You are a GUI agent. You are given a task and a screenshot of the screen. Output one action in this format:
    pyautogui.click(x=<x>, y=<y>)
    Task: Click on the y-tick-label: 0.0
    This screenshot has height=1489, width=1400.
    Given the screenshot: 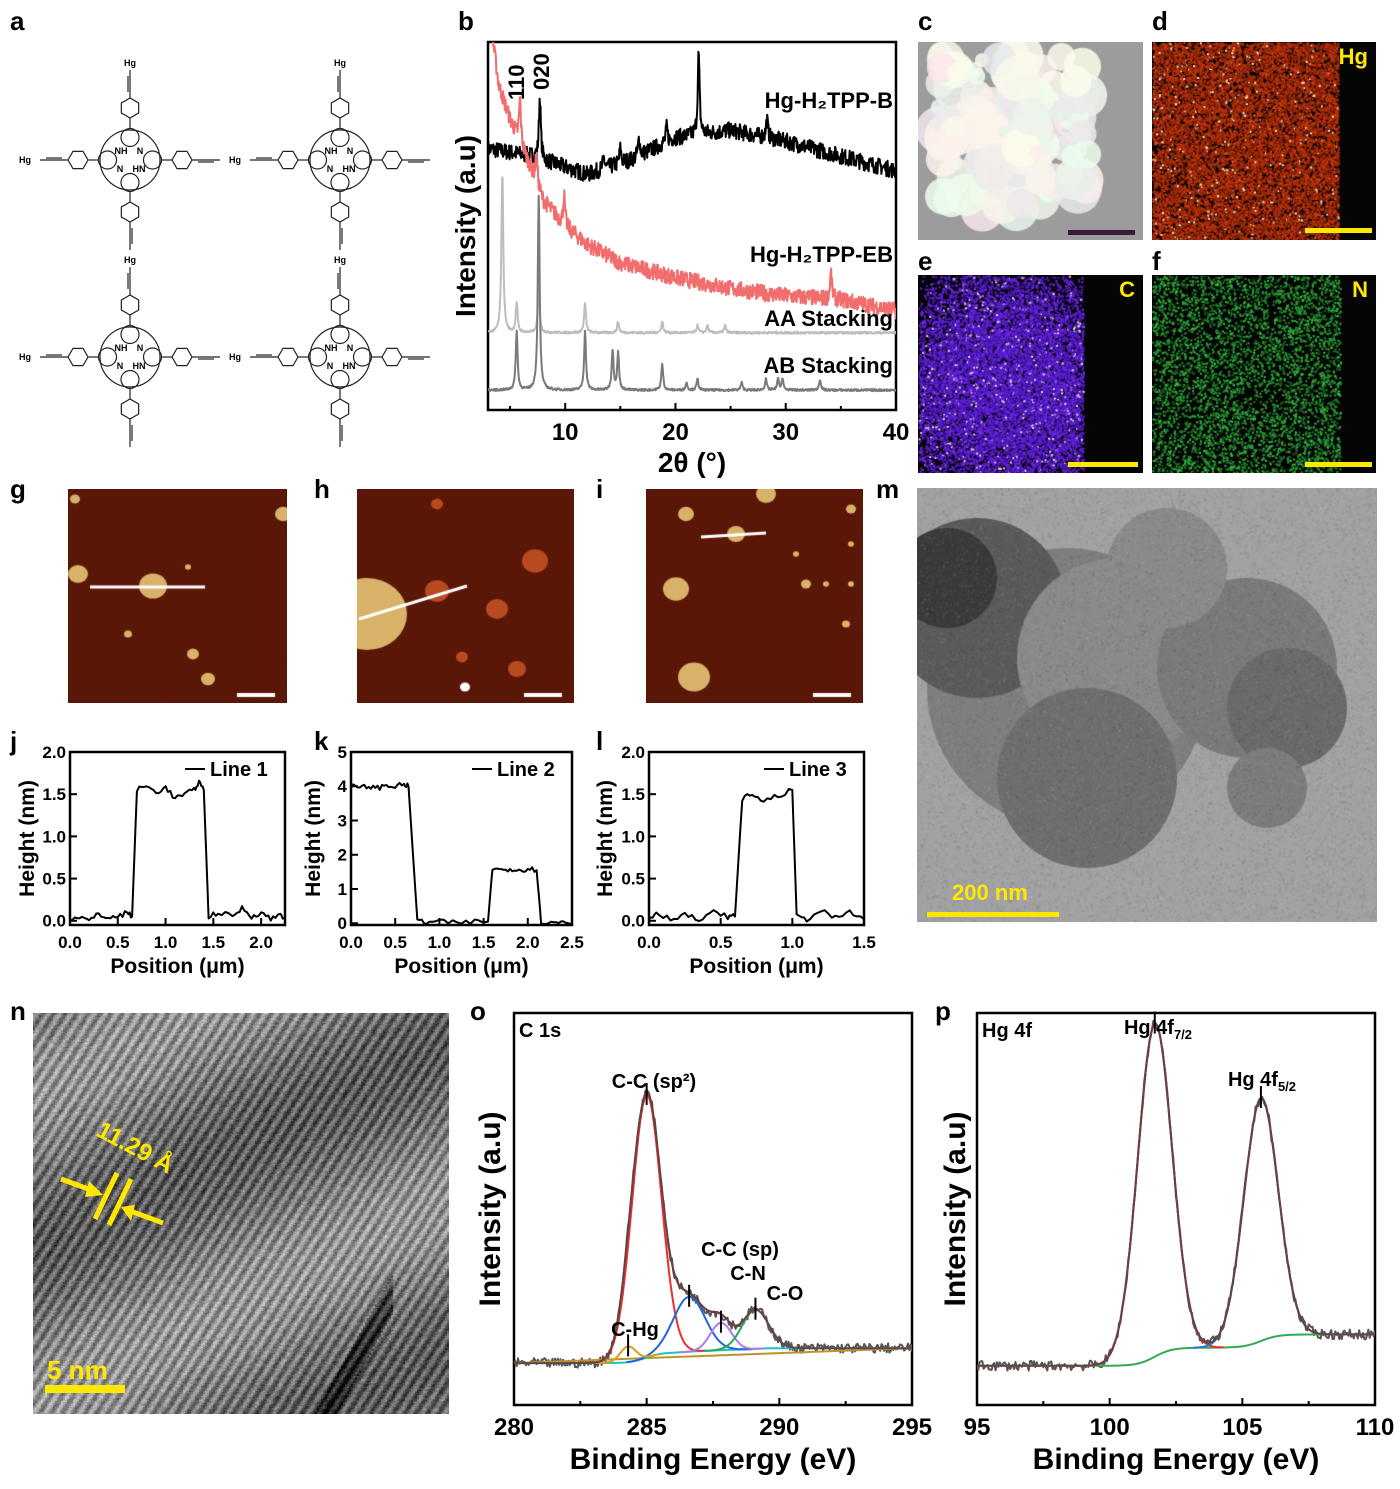 What is the action you would take?
    pyautogui.click(x=633, y=921)
    